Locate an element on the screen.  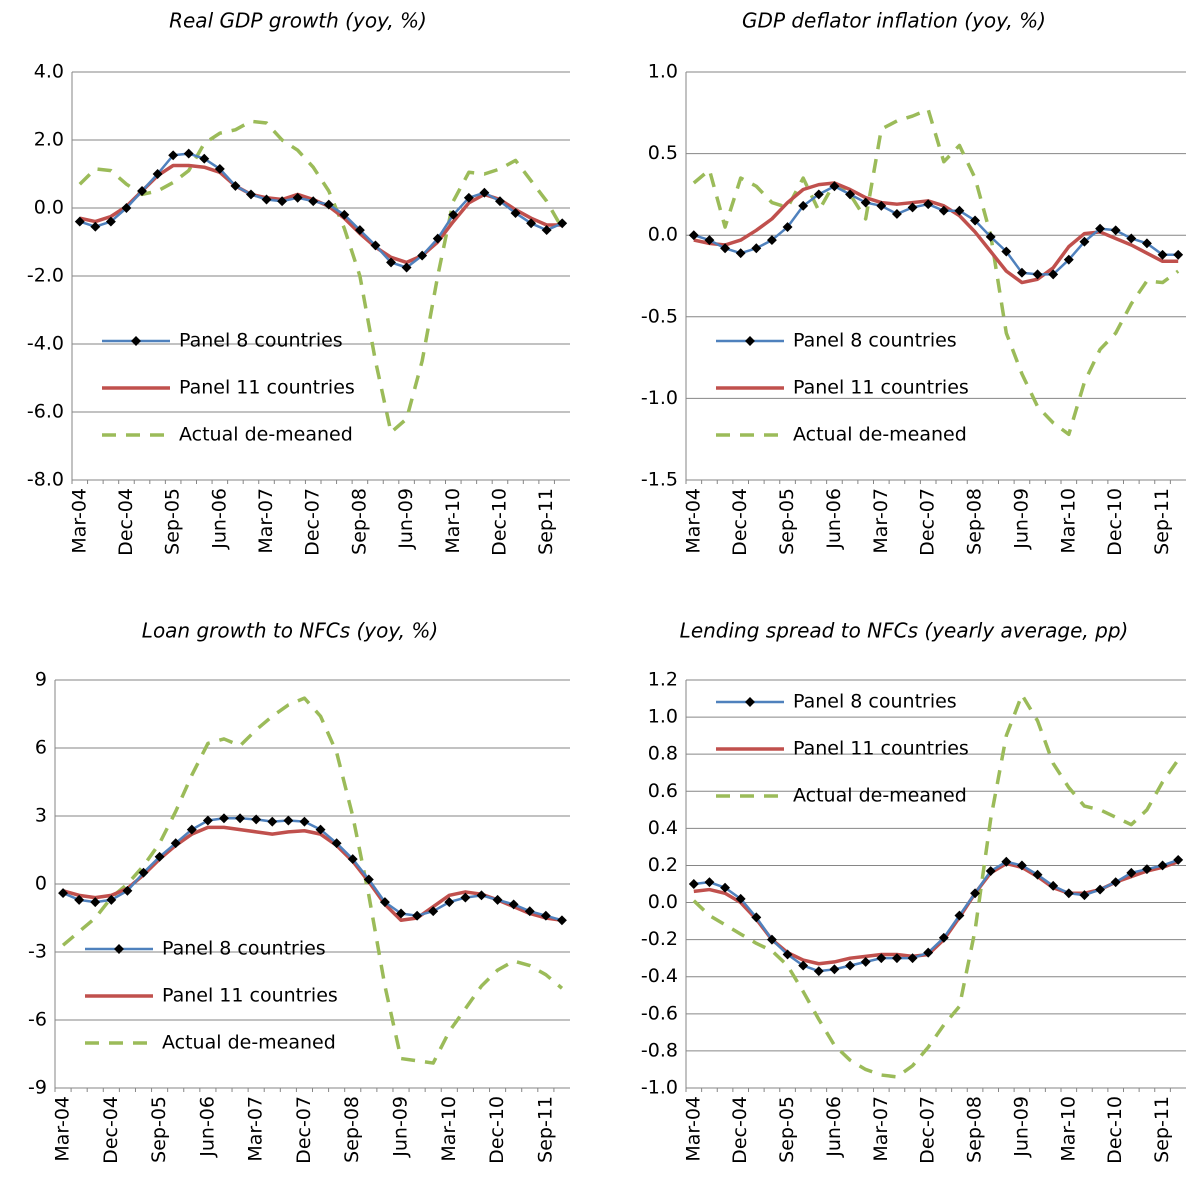
y-tick-label: 0.8 is located at coordinates (663, 754).